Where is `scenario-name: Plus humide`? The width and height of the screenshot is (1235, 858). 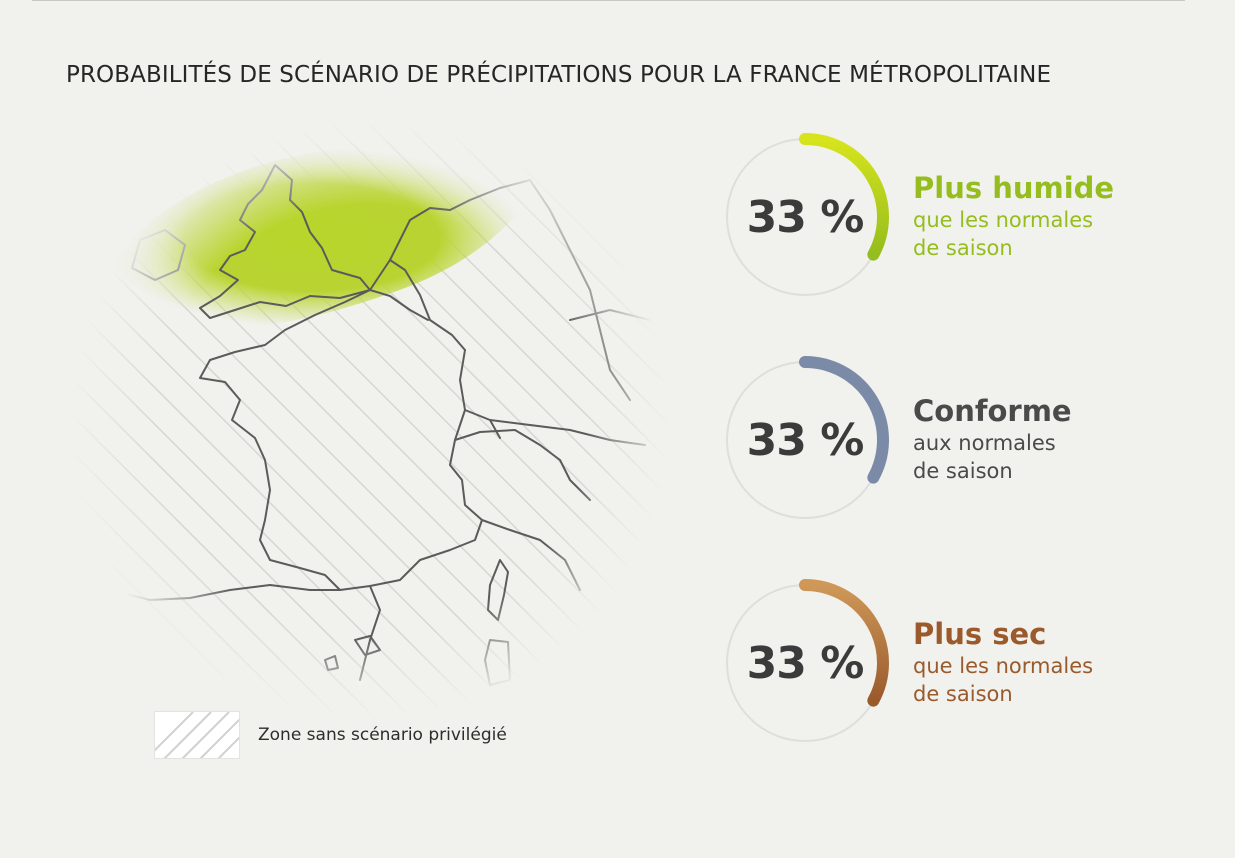
scenario-name: Plus humide is located at coordinates (1014, 188).